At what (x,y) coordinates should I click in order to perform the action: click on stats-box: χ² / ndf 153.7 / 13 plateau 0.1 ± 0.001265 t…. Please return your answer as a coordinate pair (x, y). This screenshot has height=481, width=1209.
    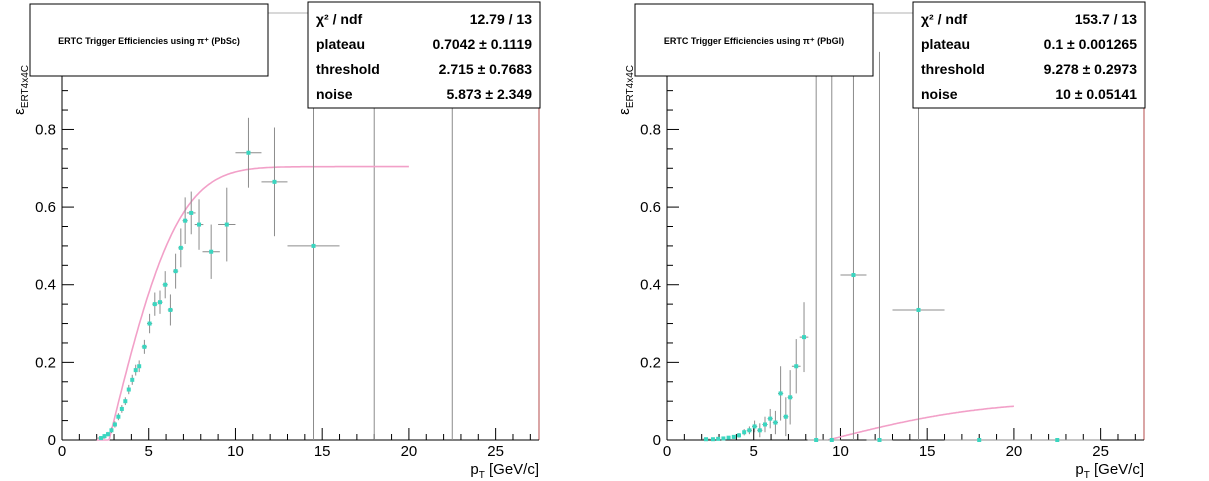
    Looking at the image, I should click on (1029, 55).